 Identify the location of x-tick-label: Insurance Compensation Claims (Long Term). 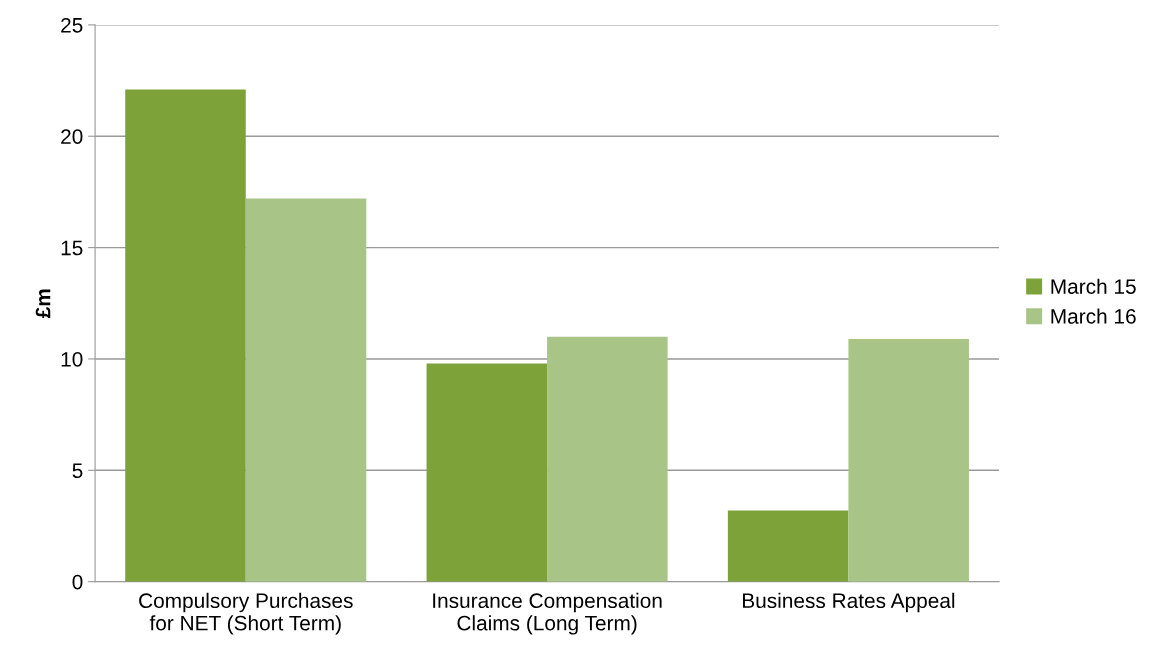
(547, 613).